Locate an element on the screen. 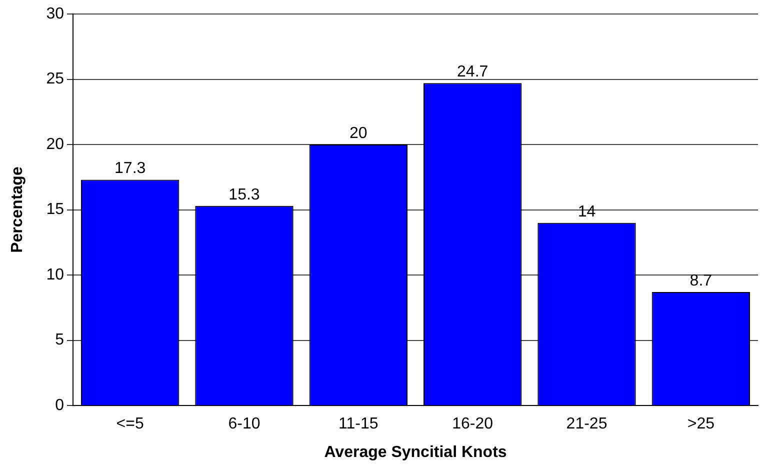  x-axis-title: Average Syncitial Knots is located at coordinates (415, 452).